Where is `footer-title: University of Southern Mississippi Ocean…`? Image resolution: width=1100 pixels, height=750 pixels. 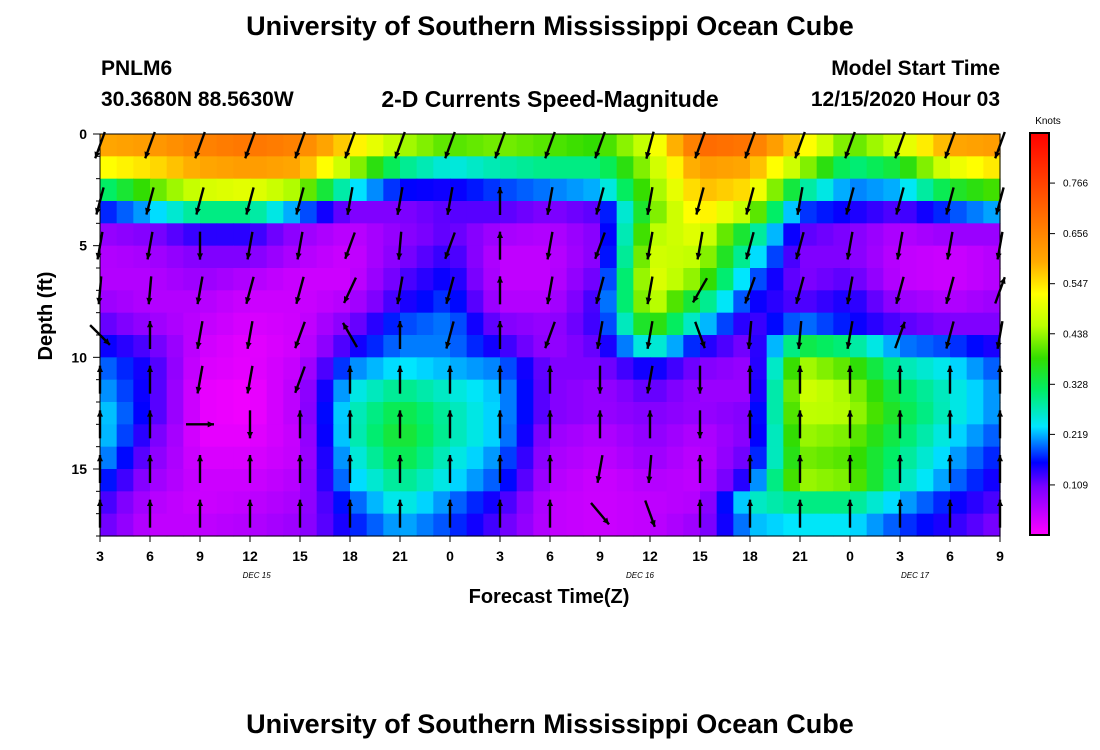
footer-title: University of Southern Mississippi Ocean… is located at coordinates (550, 724).